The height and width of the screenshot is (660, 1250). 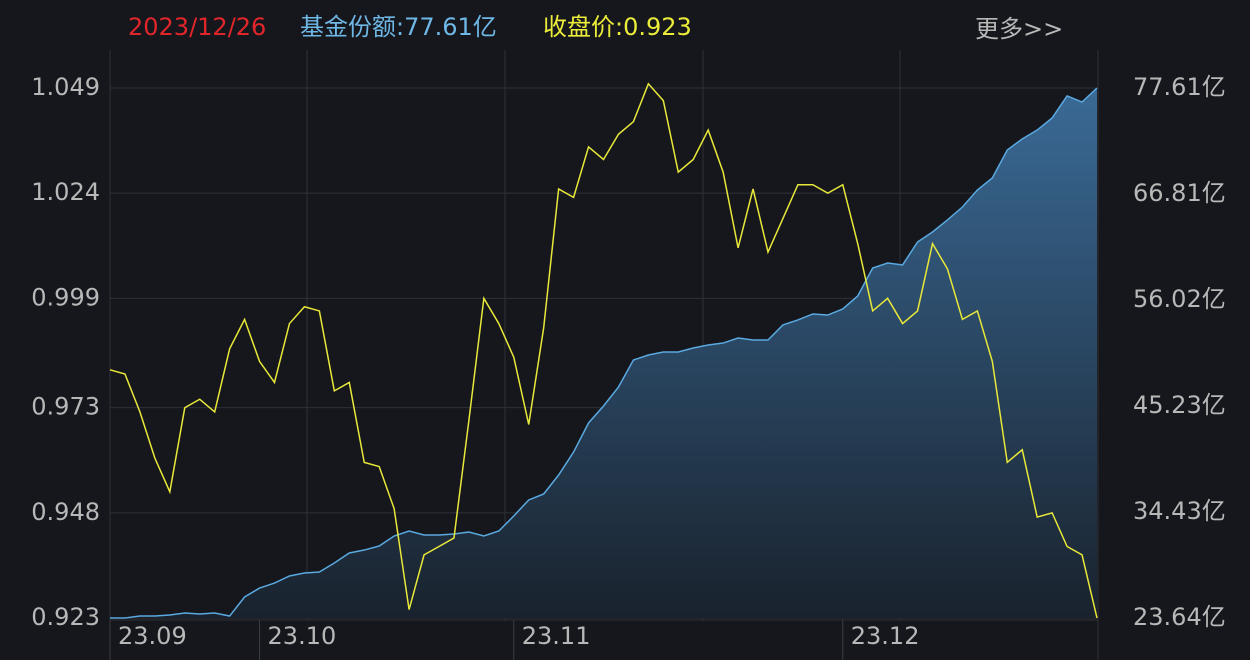 What do you see at coordinates (398, 27) in the screenshot?
I see `share-label: 基金份额:77.61亿` at bounding box center [398, 27].